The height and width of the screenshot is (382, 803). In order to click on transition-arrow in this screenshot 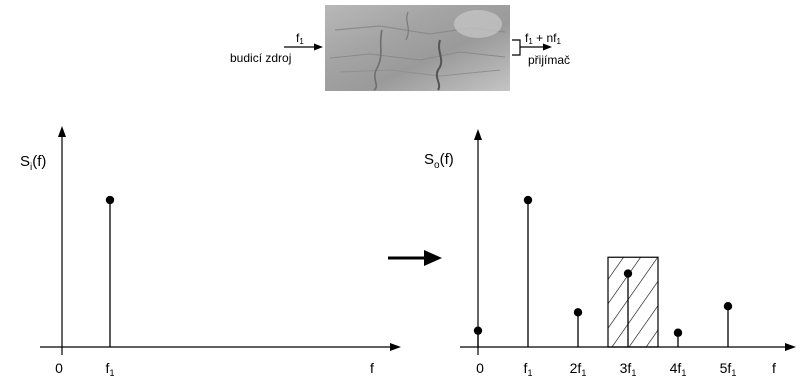, I will do `click(415, 258)`.